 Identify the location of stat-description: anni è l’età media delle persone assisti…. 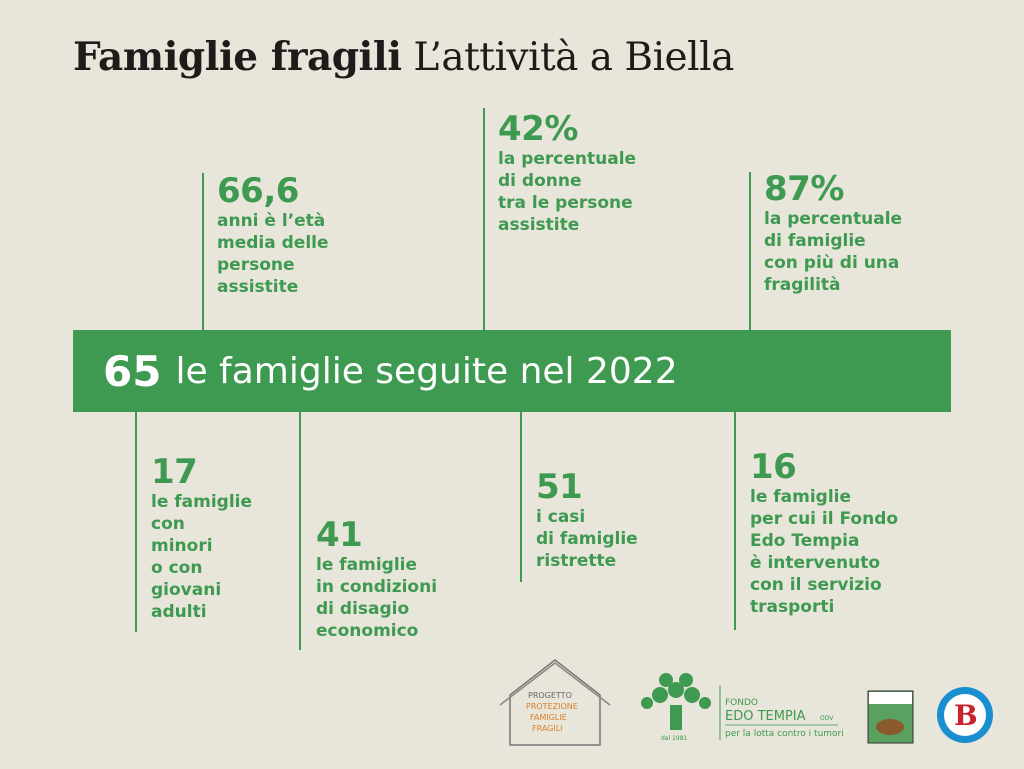
(273, 254).